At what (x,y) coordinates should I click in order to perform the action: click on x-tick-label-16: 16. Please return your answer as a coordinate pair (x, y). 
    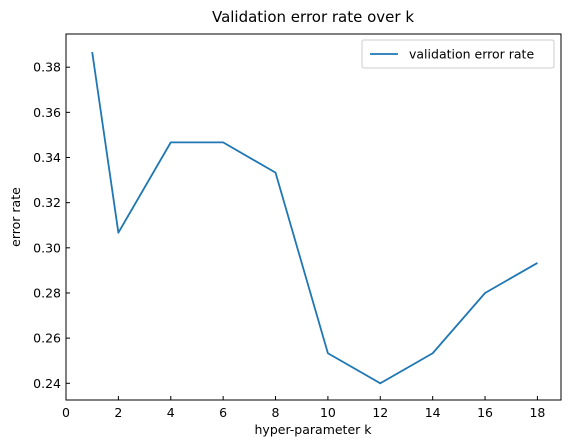
    Looking at the image, I should click on (485, 412).